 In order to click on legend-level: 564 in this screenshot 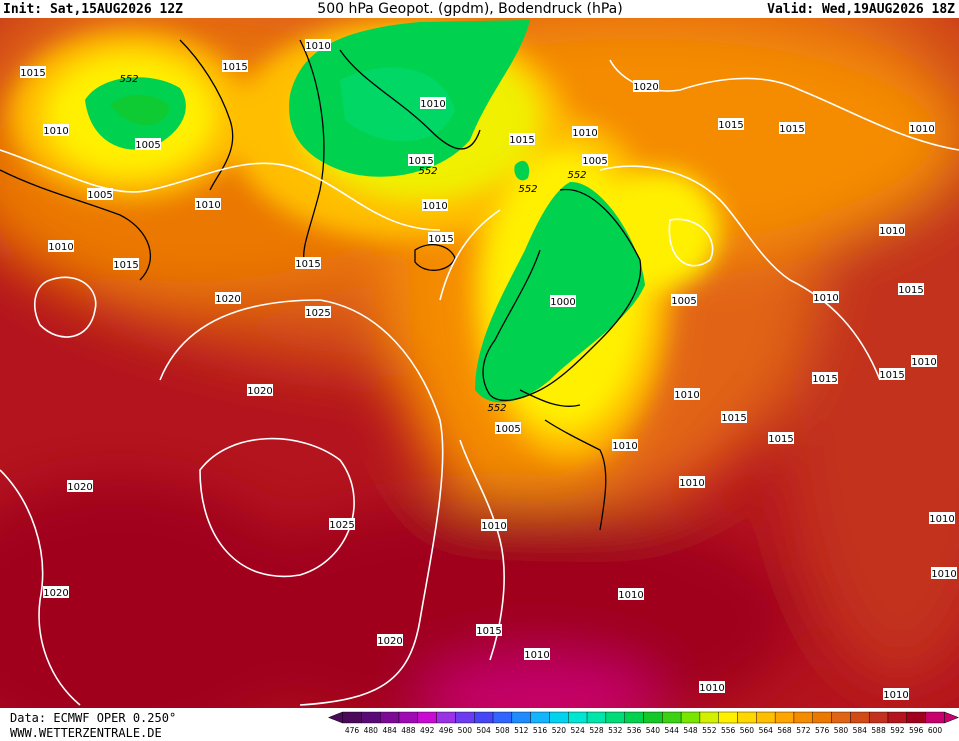, I will do `click(766, 730)`.